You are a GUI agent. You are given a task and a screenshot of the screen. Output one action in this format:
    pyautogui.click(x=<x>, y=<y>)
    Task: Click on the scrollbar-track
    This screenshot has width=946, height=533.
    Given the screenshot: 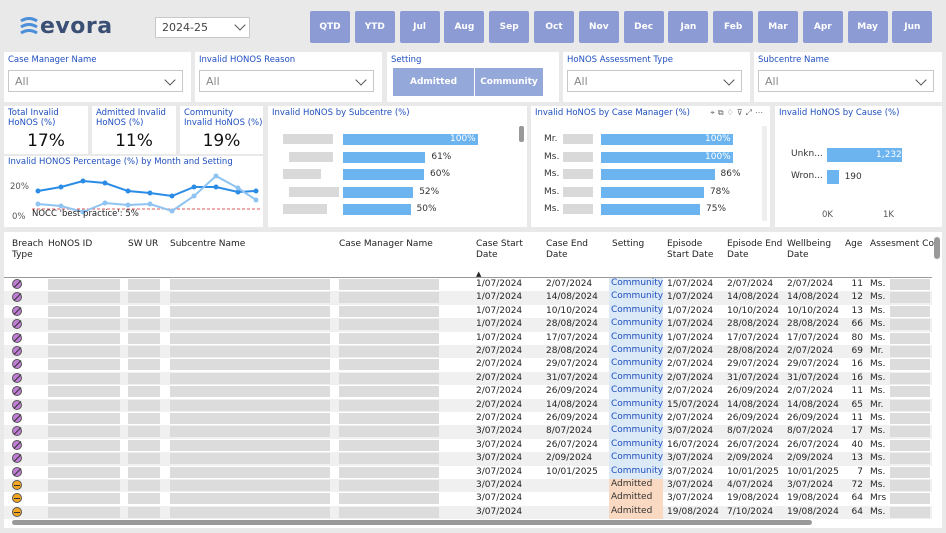 What is the action you would take?
    pyautogui.click(x=764, y=173)
    